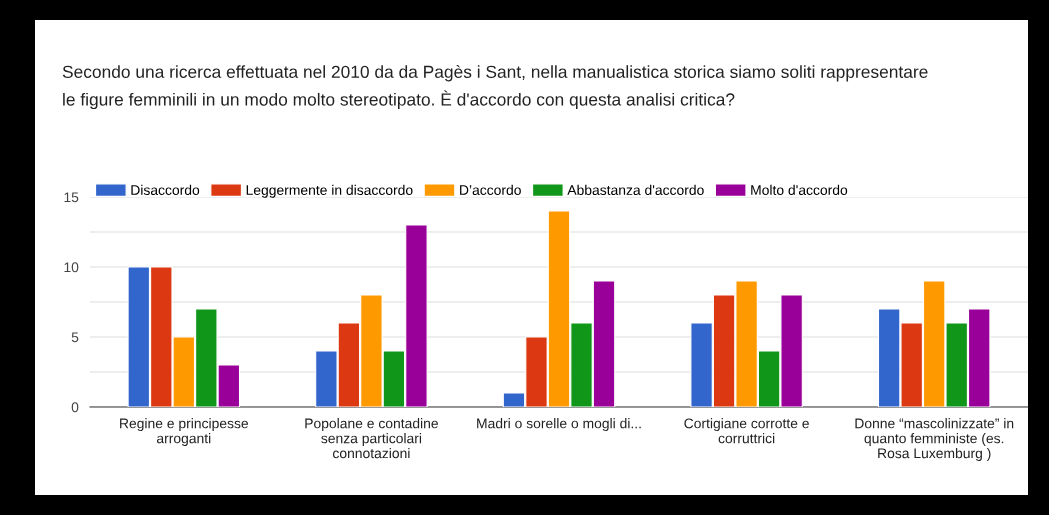 Image resolution: width=1049 pixels, height=515 pixels. I want to click on y-tick-label: 5, so click(75, 337).